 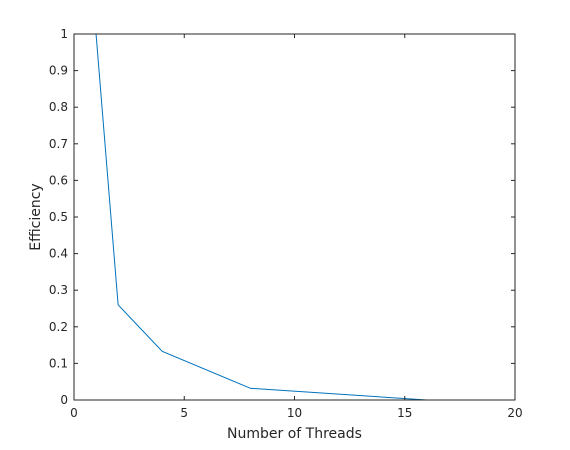 I want to click on y-axis-label: Efficiency, so click(x=36, y=216).